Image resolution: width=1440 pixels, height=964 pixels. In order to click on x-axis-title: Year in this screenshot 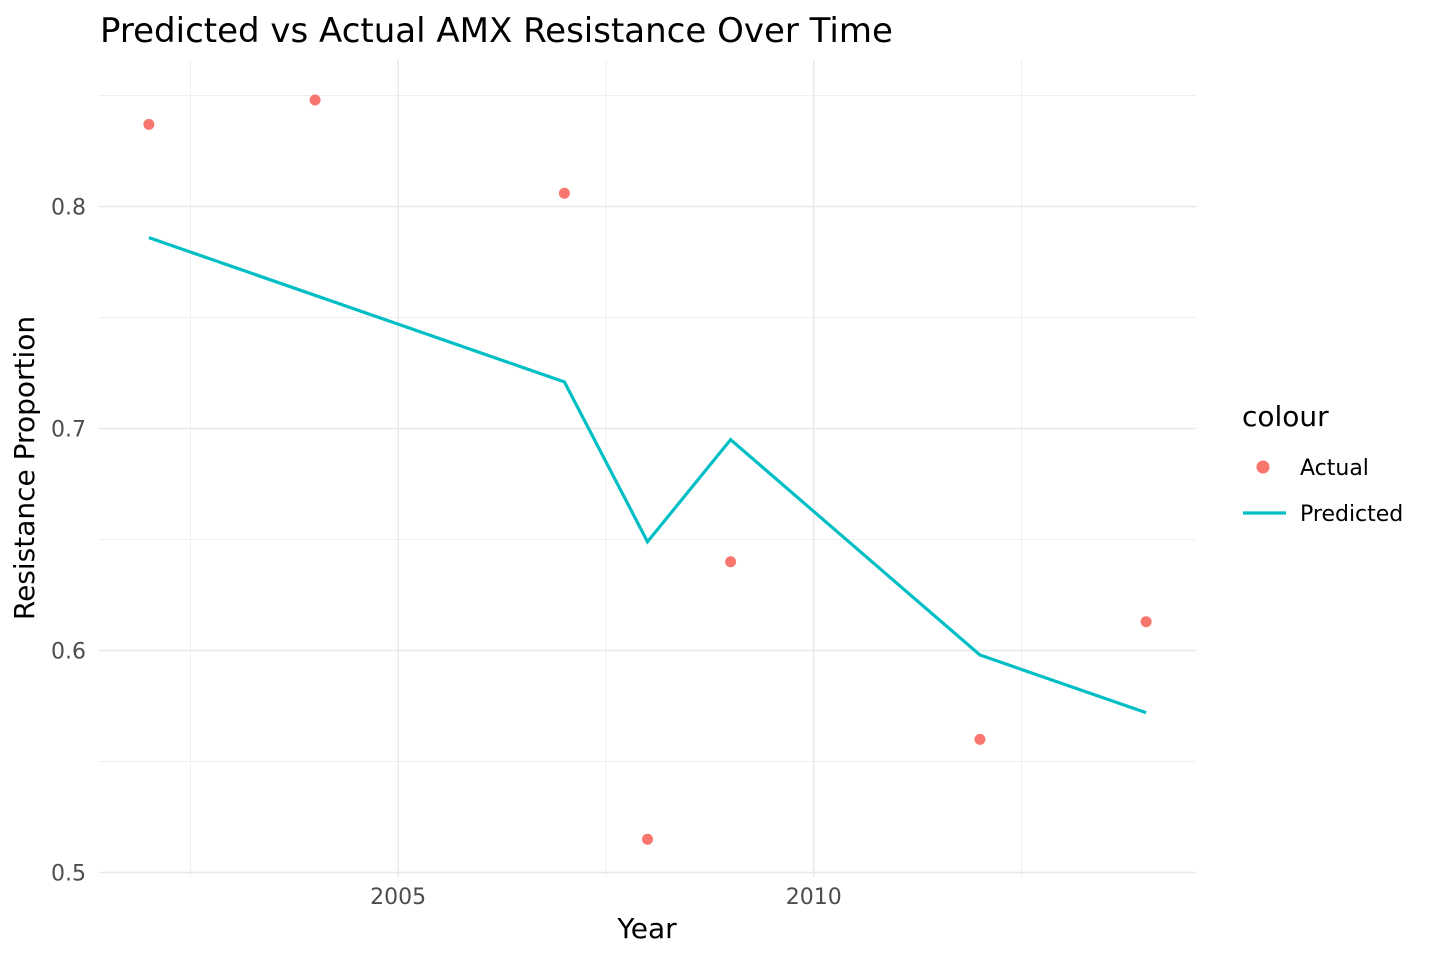, I will do `click(646, 928)`.